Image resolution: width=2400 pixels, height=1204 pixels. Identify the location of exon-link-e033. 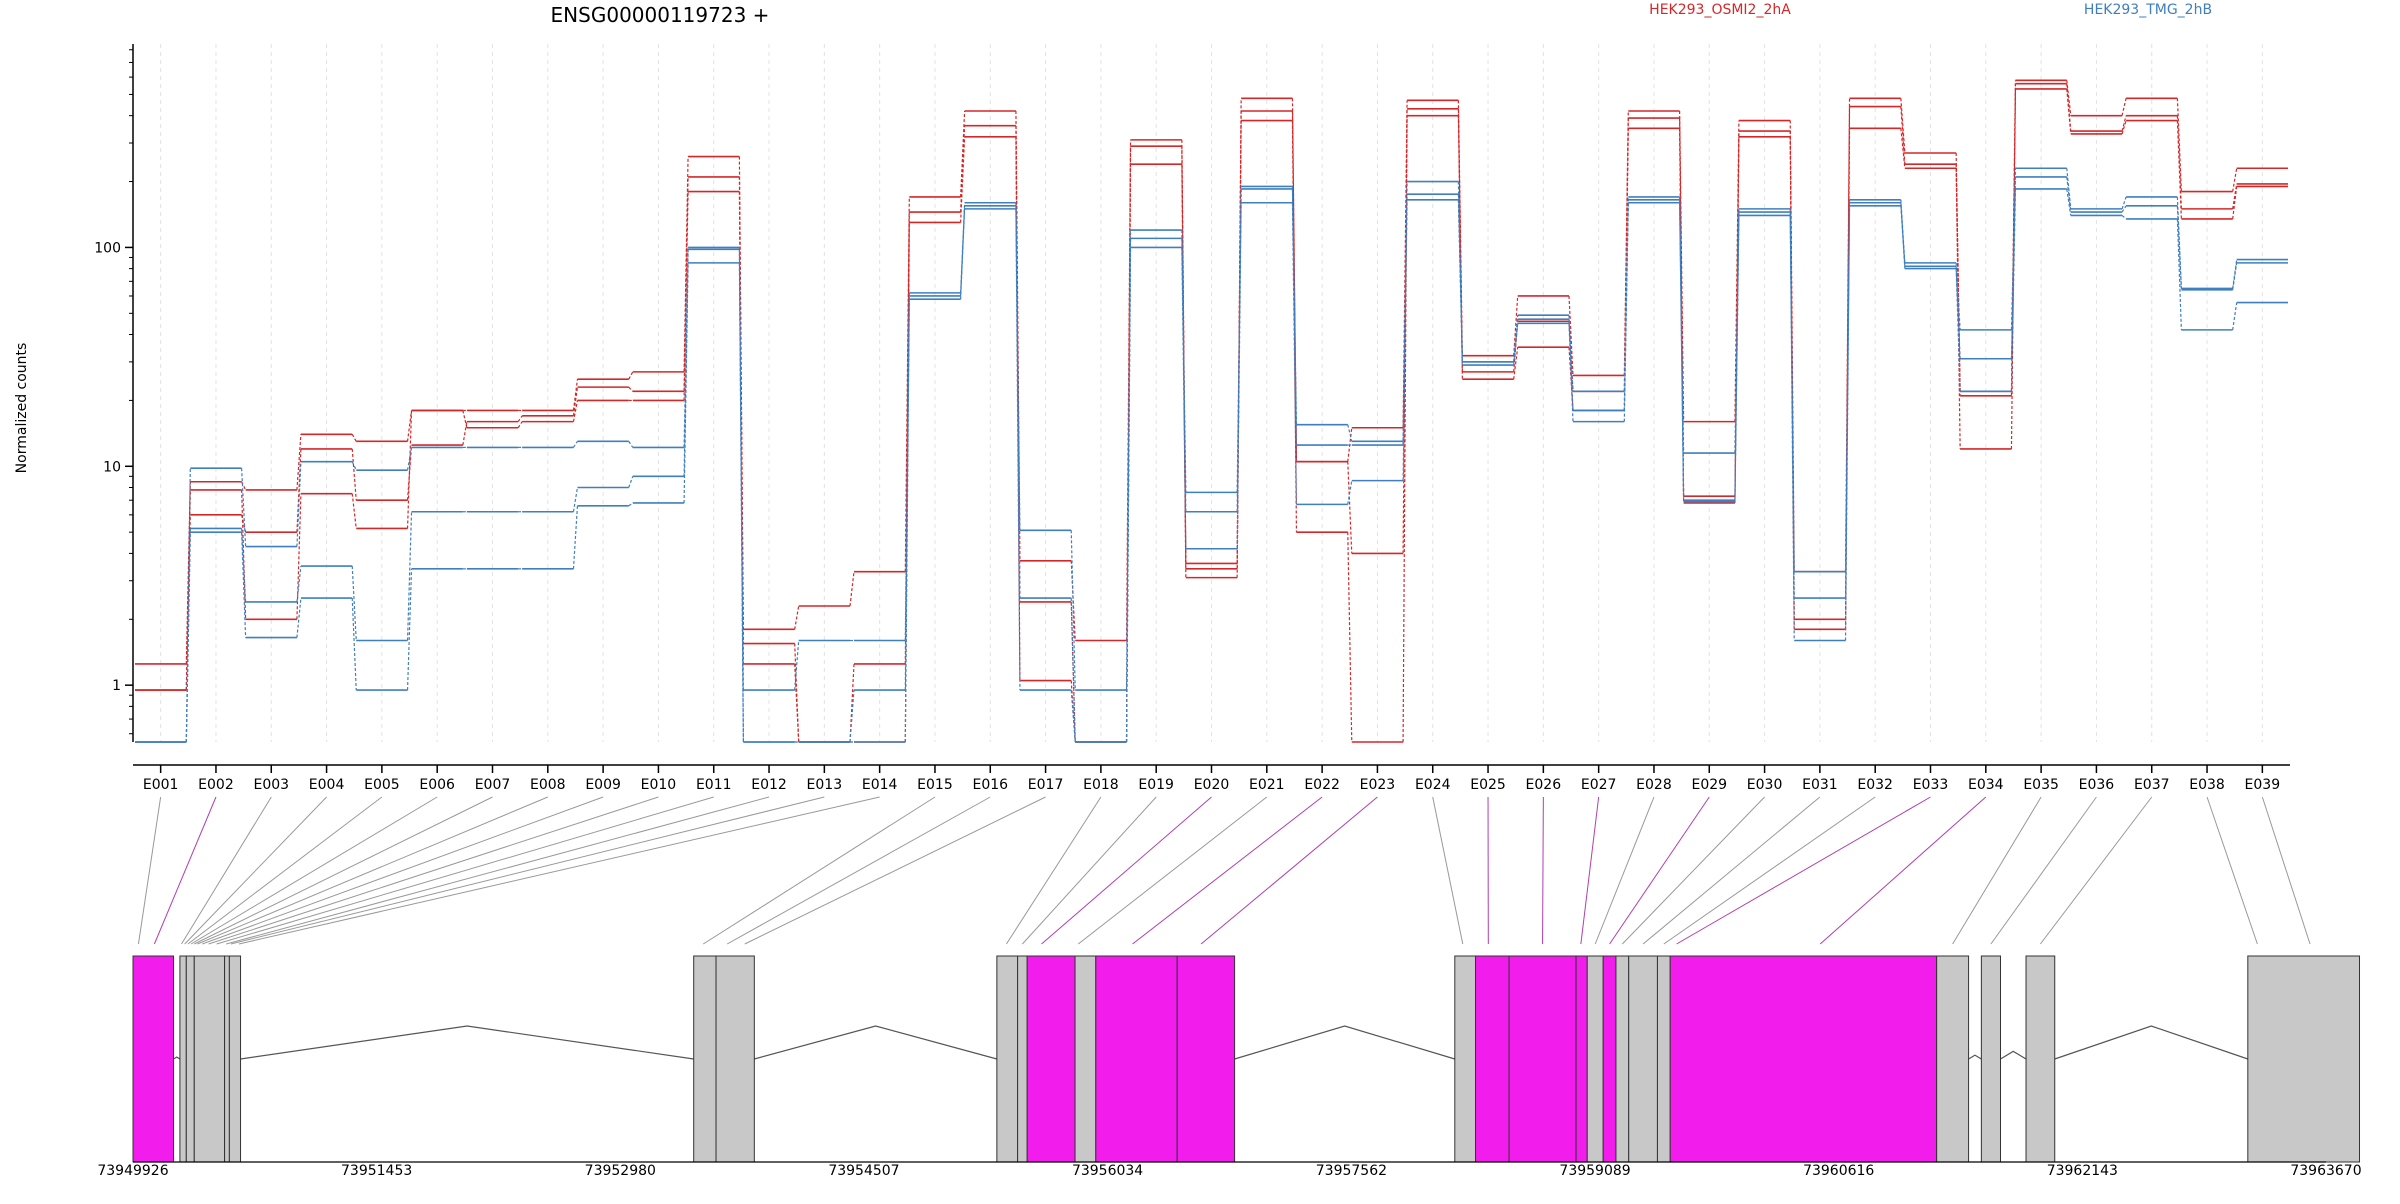
(1804, 870).